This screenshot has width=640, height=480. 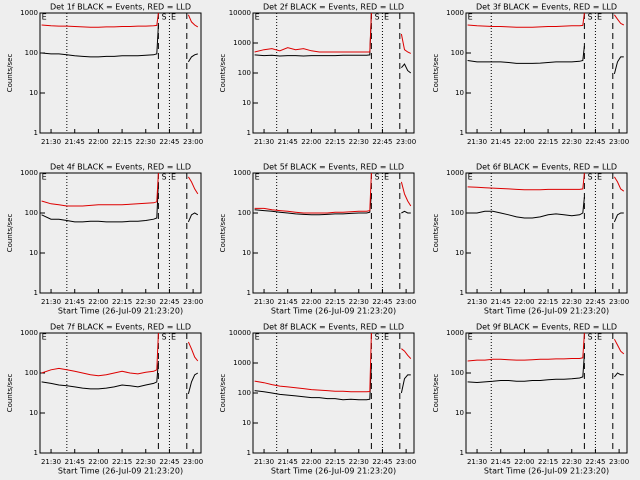 I want to click on chart-title: Det 3f BLACK = Events, RED = LLD, so click(x=546, y=7).